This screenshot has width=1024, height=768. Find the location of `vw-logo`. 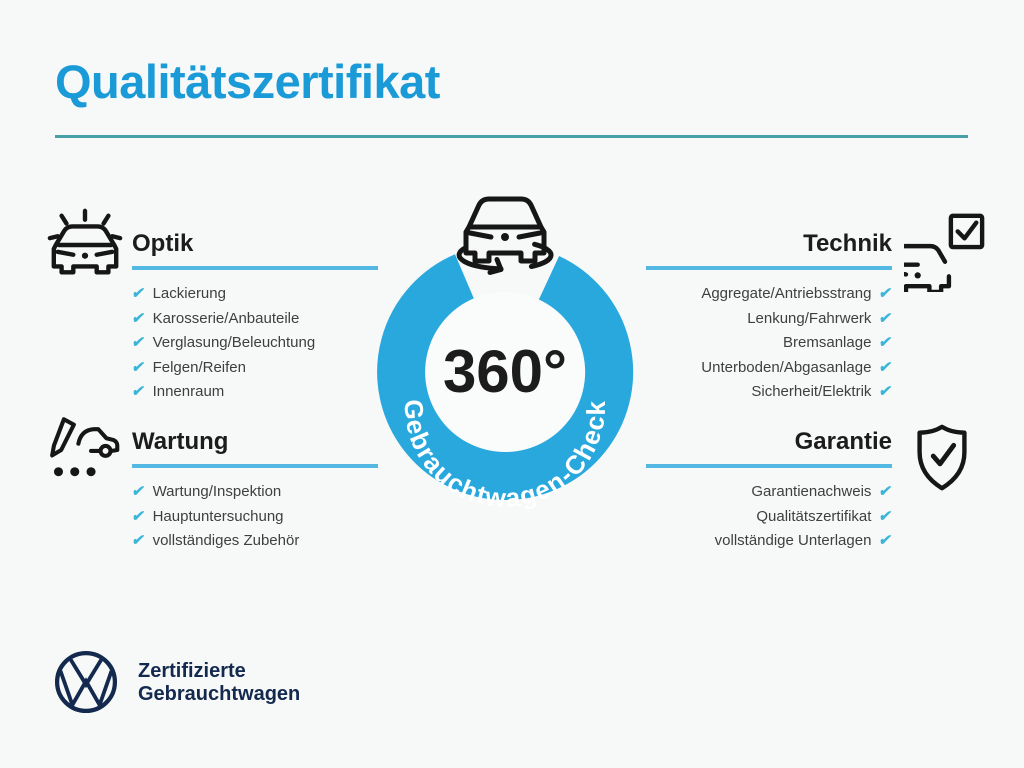

vw-logo is located at coordinates (86, 682).